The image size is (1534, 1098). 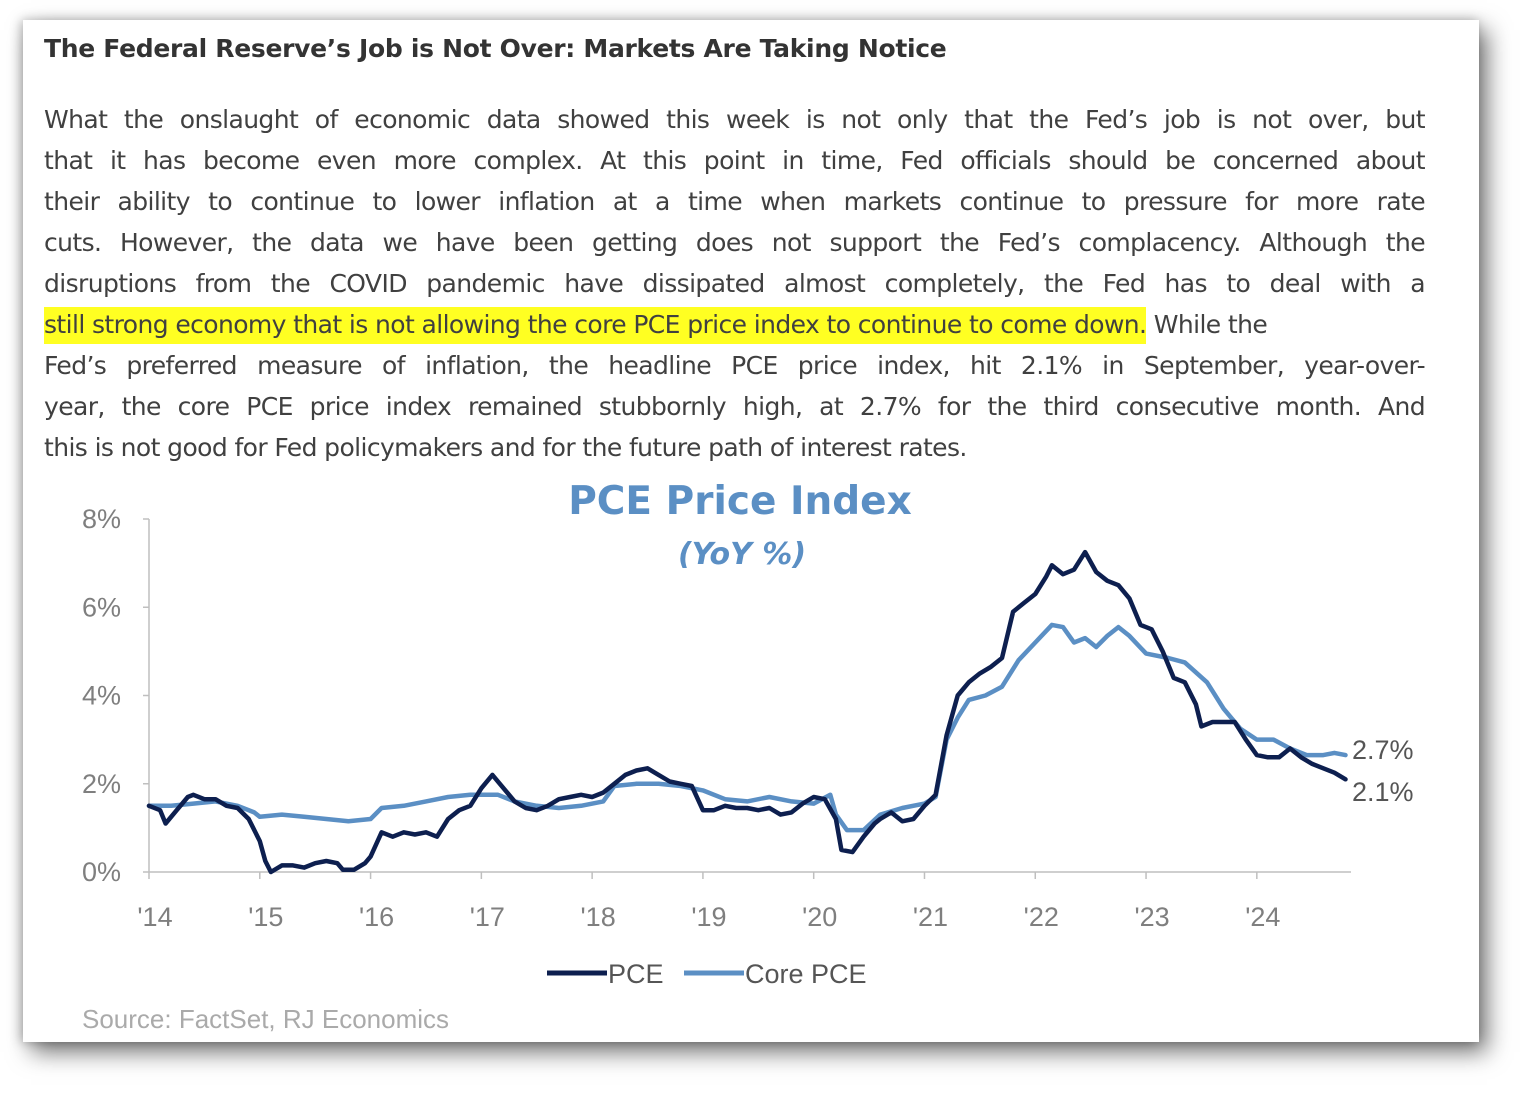 What do you see at coordinates (101, 872) in the screenshot?
I see `y-tick-label: 0%` at bounding box center [101, 872].